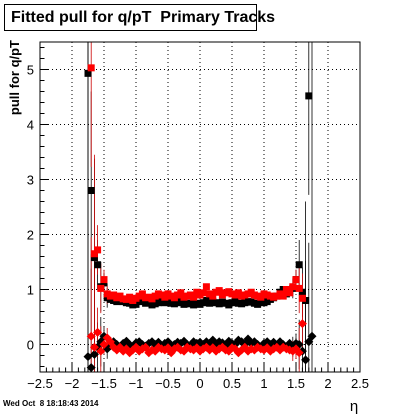 This screenshot has width=400, height=414. I want to click on y-axis-label: pull for q/pT, so click(14, 77).